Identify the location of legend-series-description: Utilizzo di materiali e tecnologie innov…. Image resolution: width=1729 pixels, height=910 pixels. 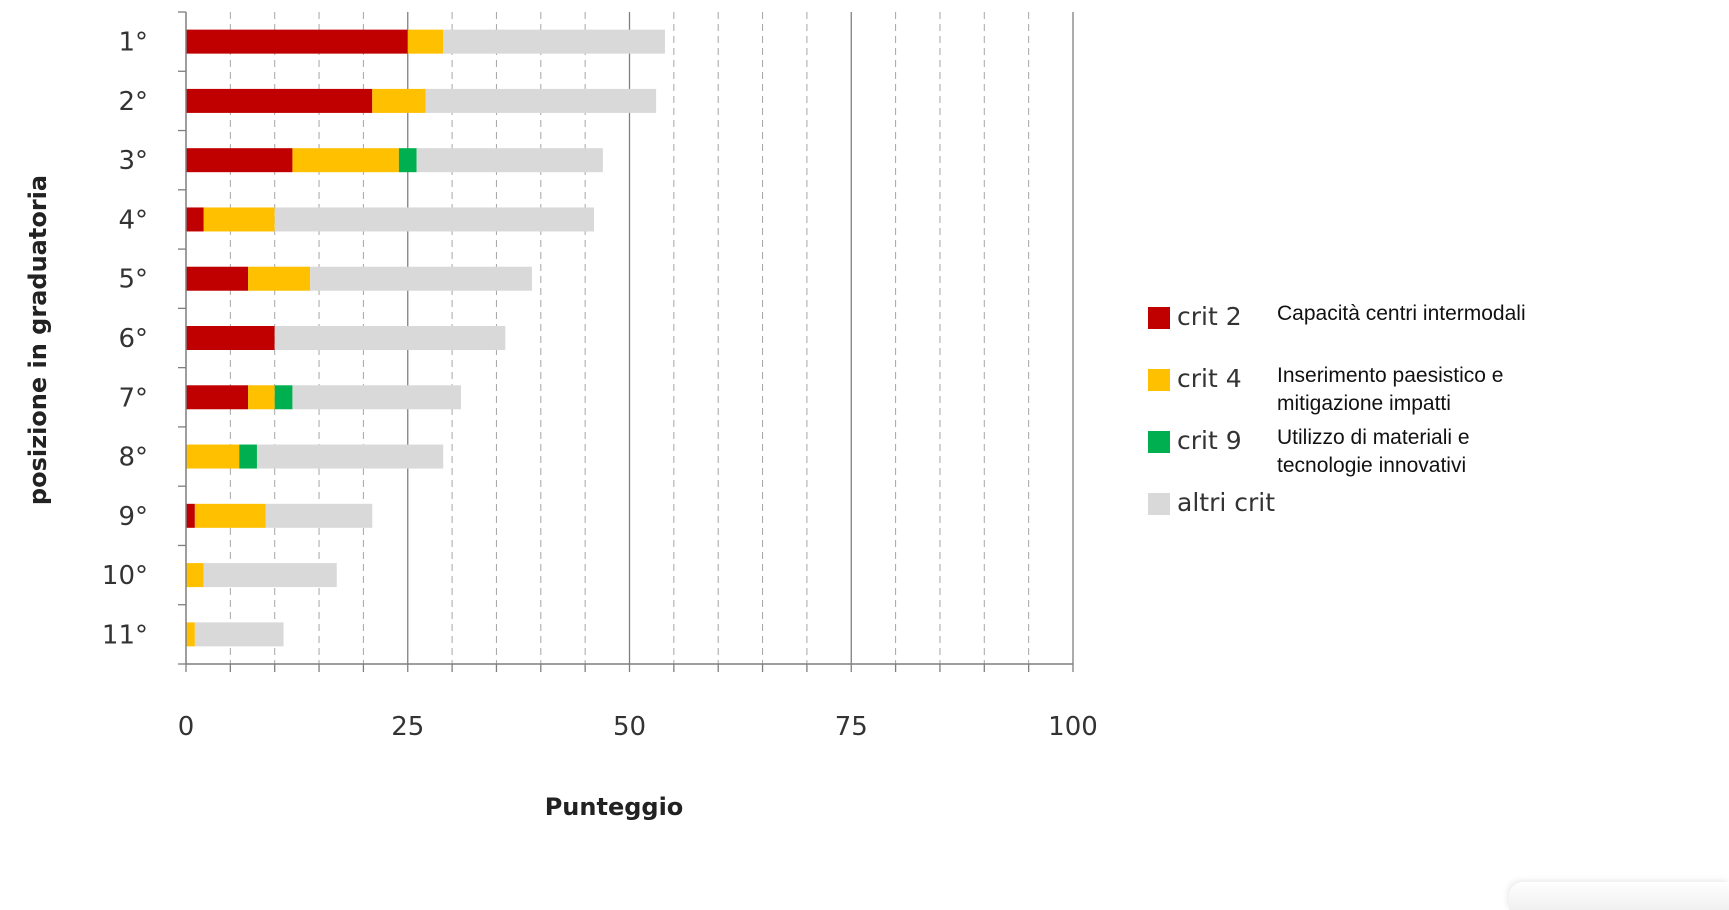
(1373, 451).